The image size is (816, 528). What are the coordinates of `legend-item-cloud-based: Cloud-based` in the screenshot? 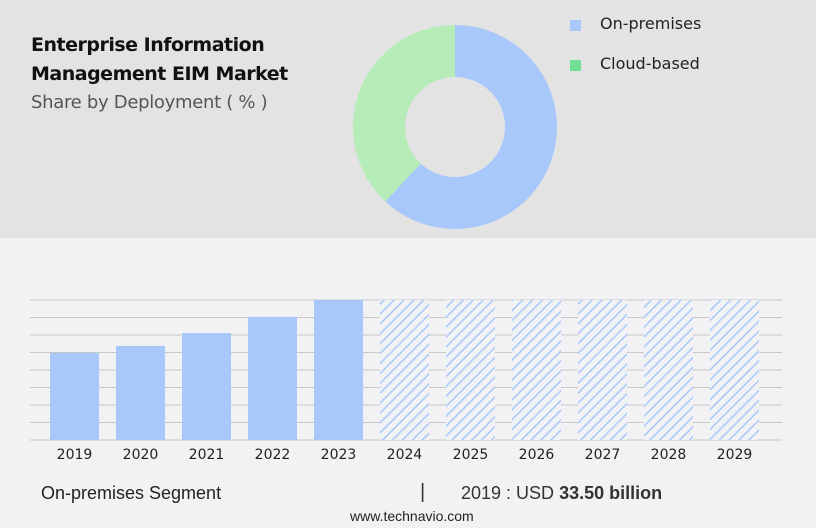 It's located at (670, 74).